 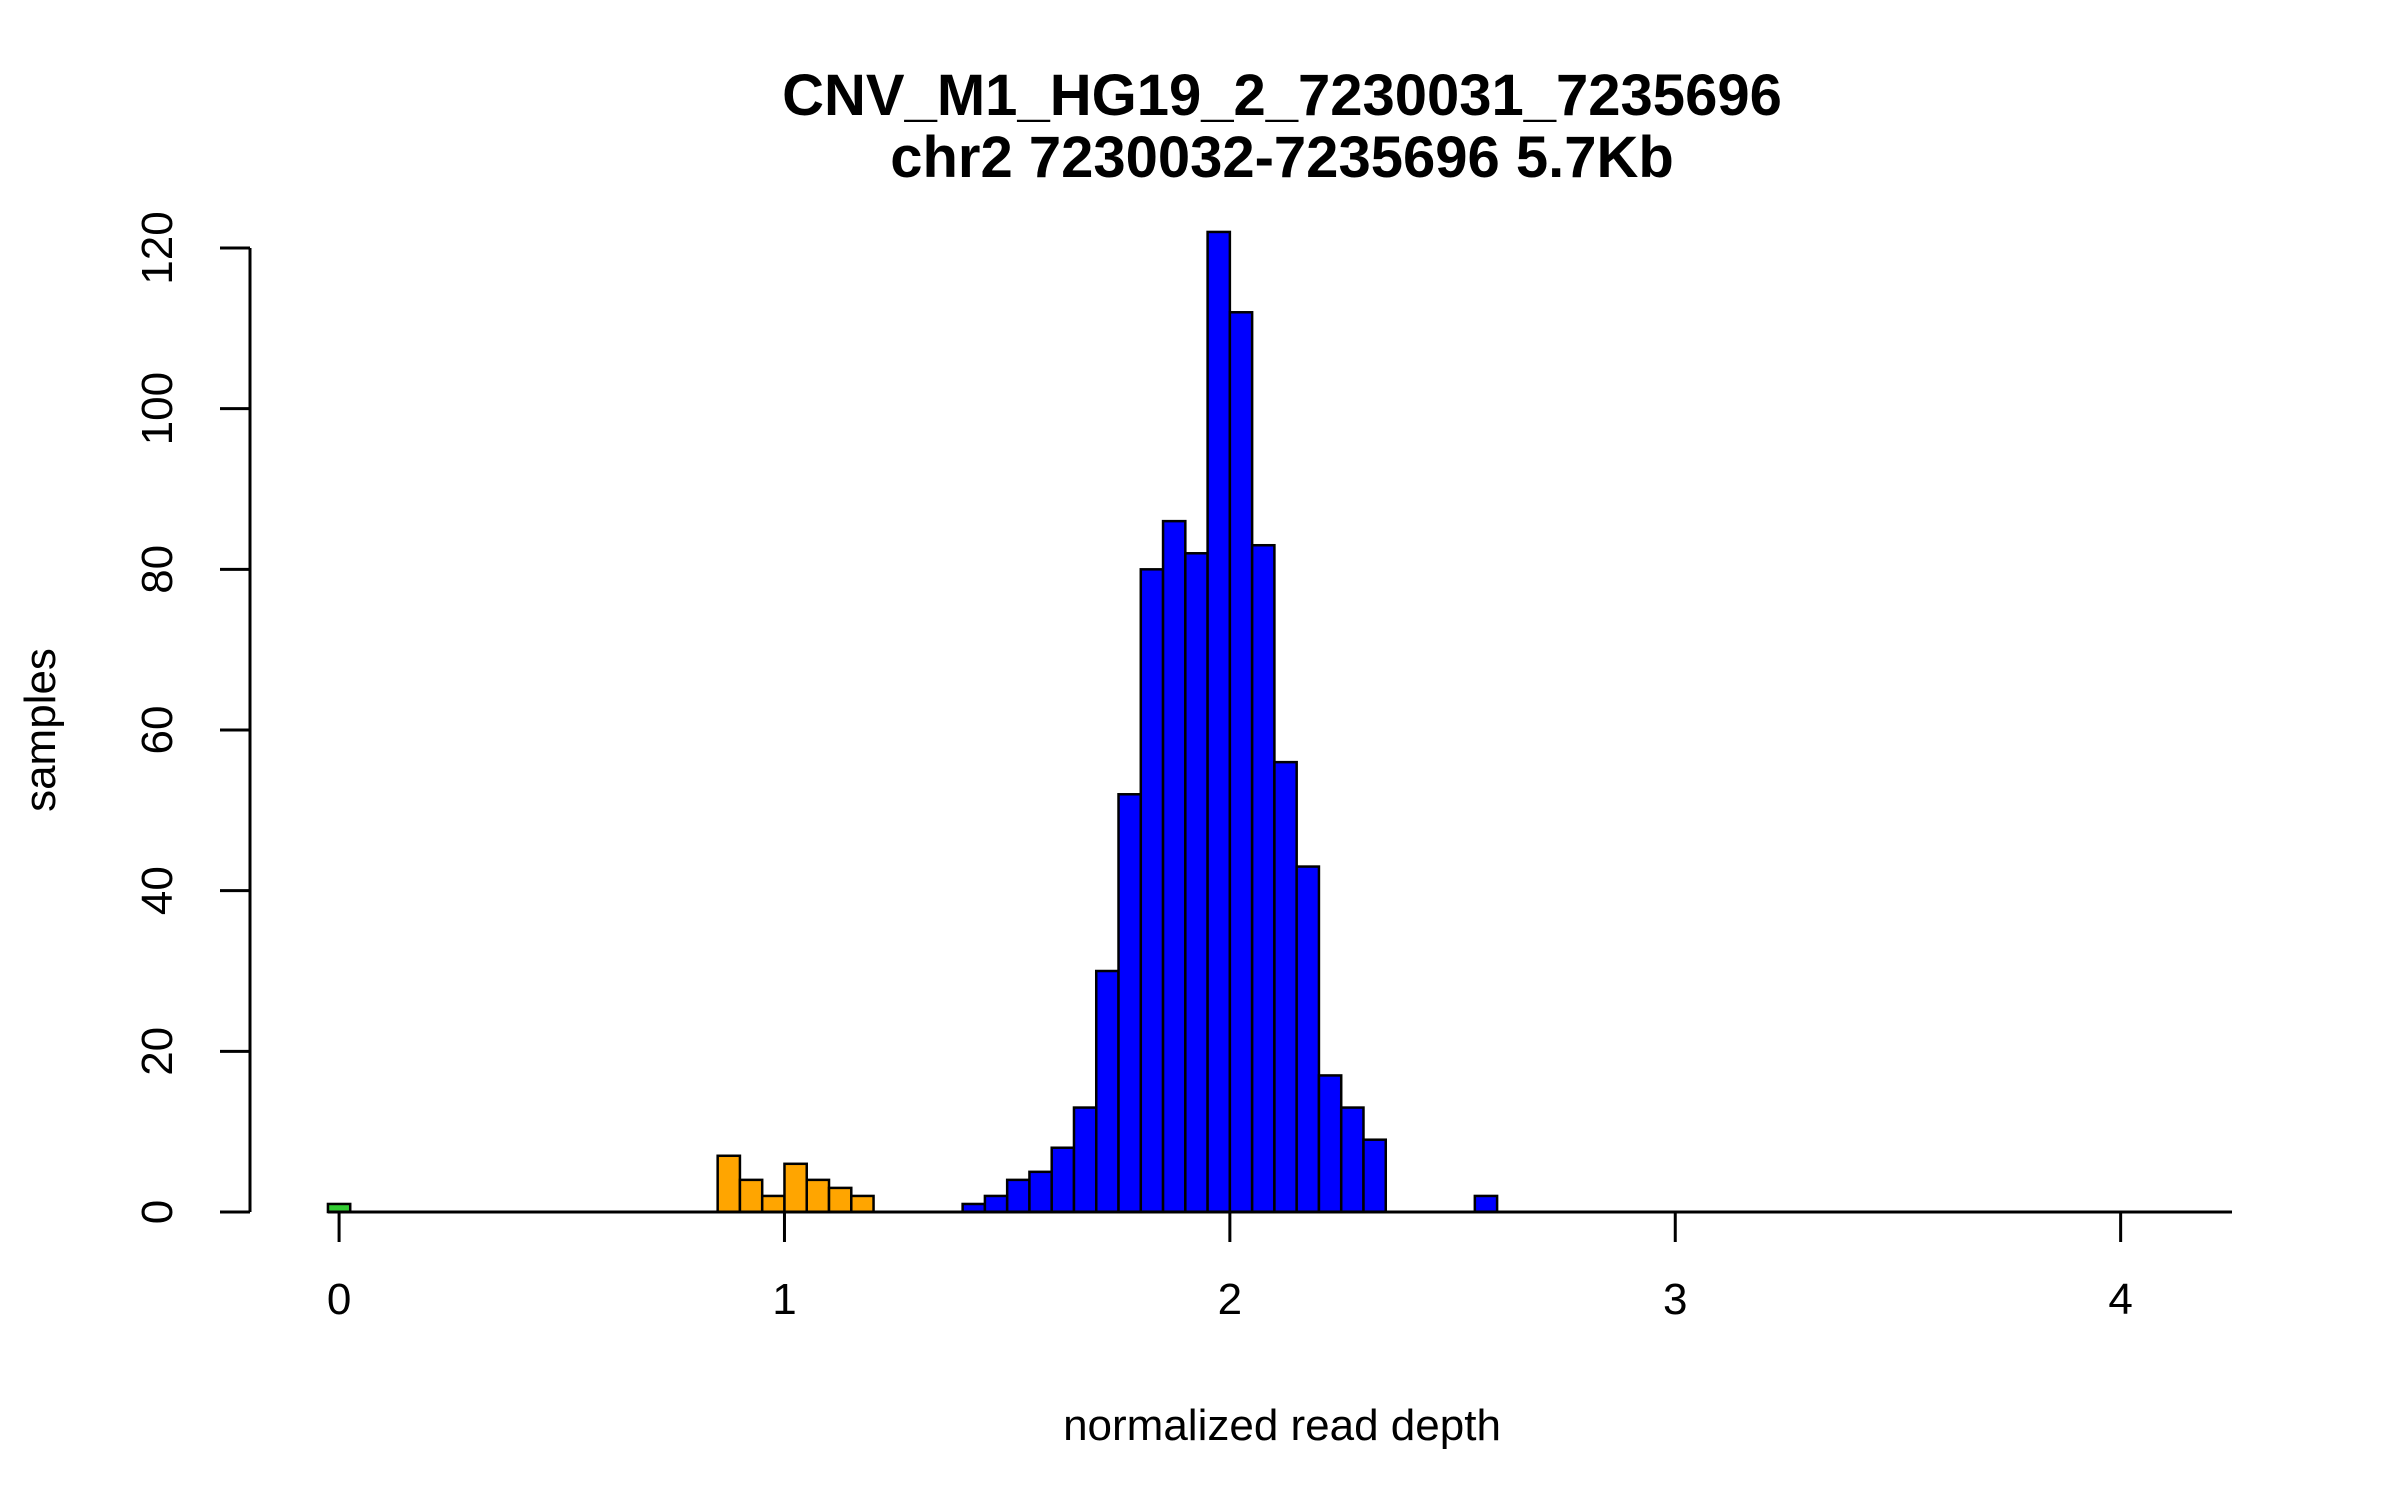 I want to click on y-tick-label: 20, so click(x=157, y=1051).